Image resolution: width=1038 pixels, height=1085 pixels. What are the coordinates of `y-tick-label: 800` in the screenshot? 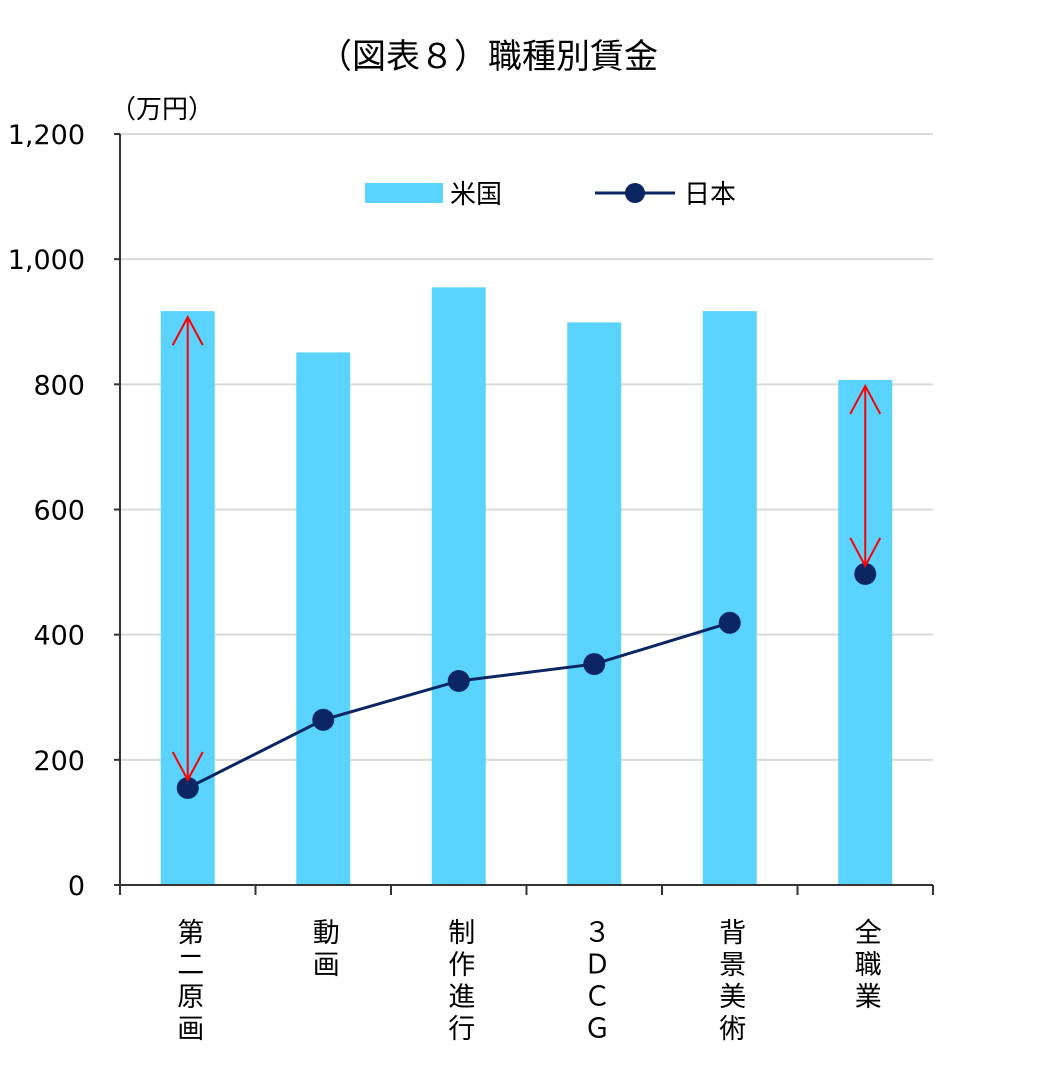 It's located at (59, 385).